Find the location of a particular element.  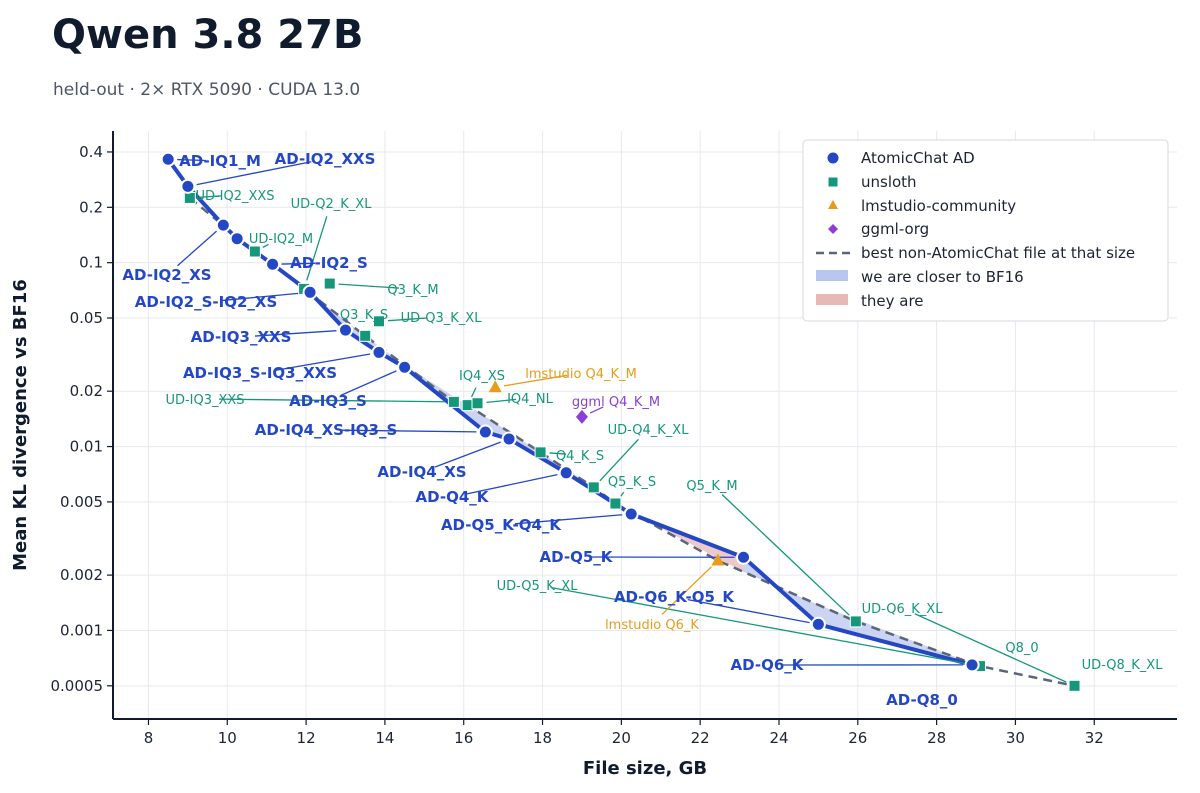

y-tick-label: 0.0005 is located at coordinates (77, 686).